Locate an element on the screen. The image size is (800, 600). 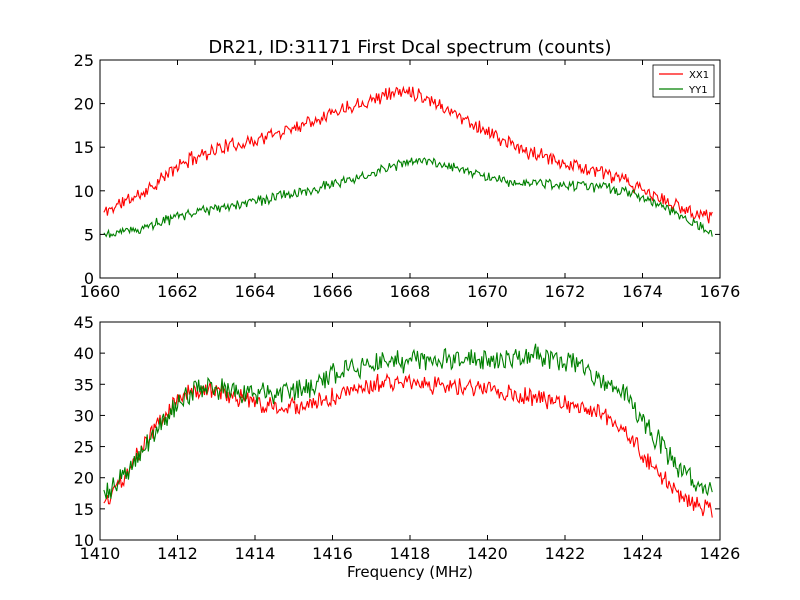
legend: XX1 YY1 is located at coordinates (683, 81).